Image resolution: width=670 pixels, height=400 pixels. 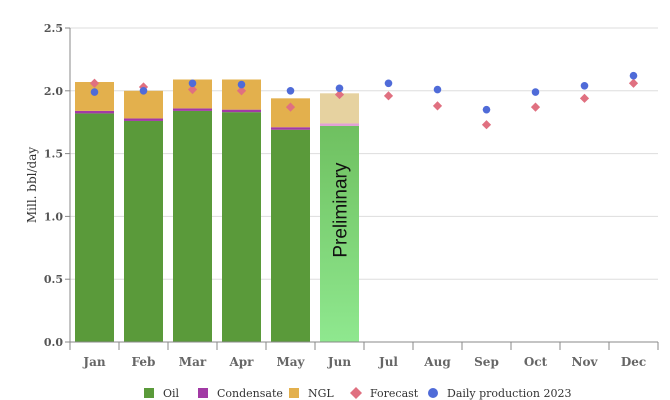 What do you see at coordinates (241, 111) in the screenshot?
I see `bar-condensate-apr` at bounding box center [241, 111].